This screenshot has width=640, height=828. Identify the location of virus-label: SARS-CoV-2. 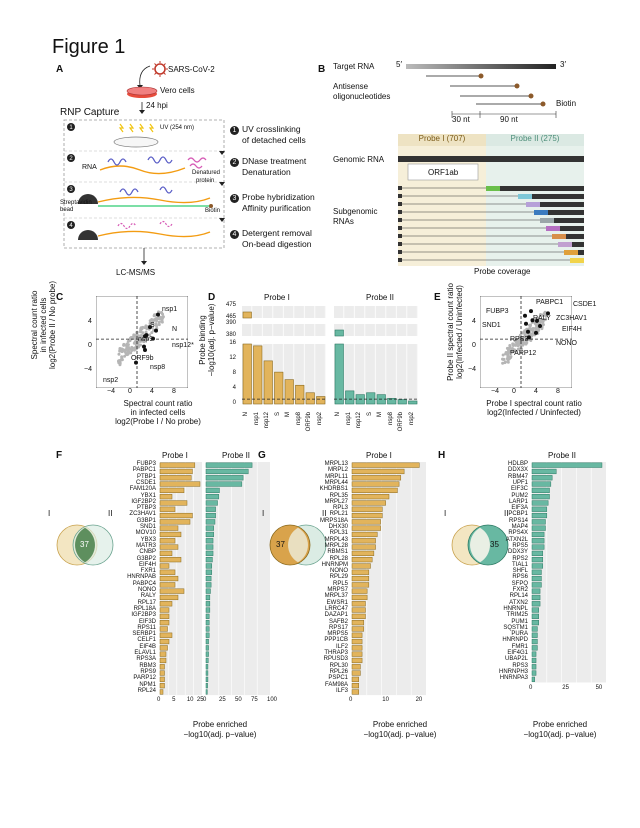
(191, 69).